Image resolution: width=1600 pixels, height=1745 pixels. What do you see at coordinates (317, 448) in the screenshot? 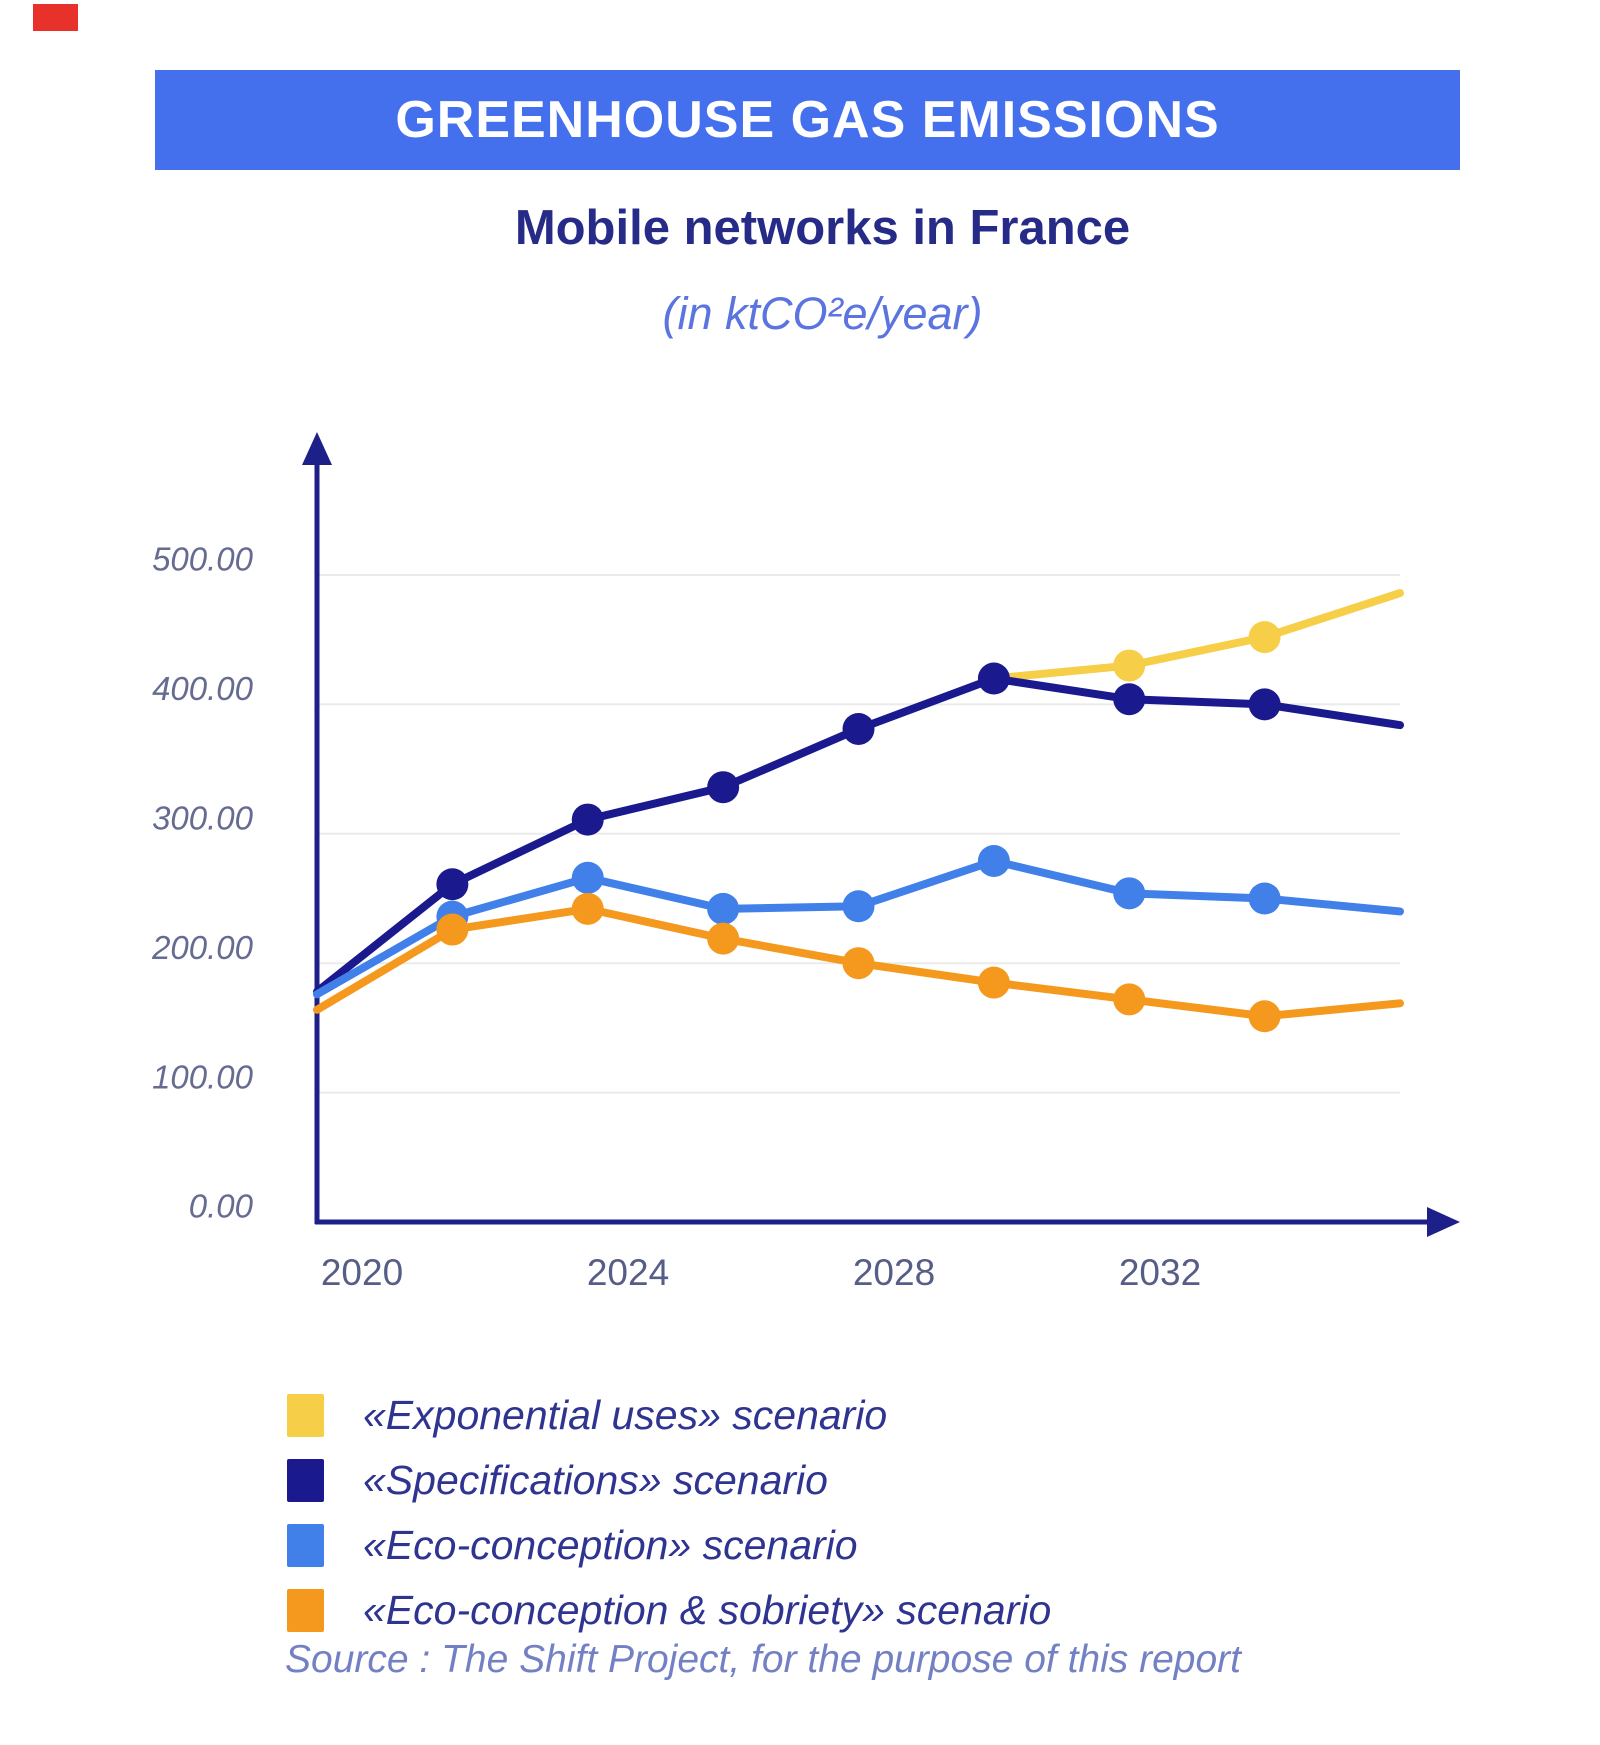
I see `y-axis-arrowhead` at bounding box center [317, 448].